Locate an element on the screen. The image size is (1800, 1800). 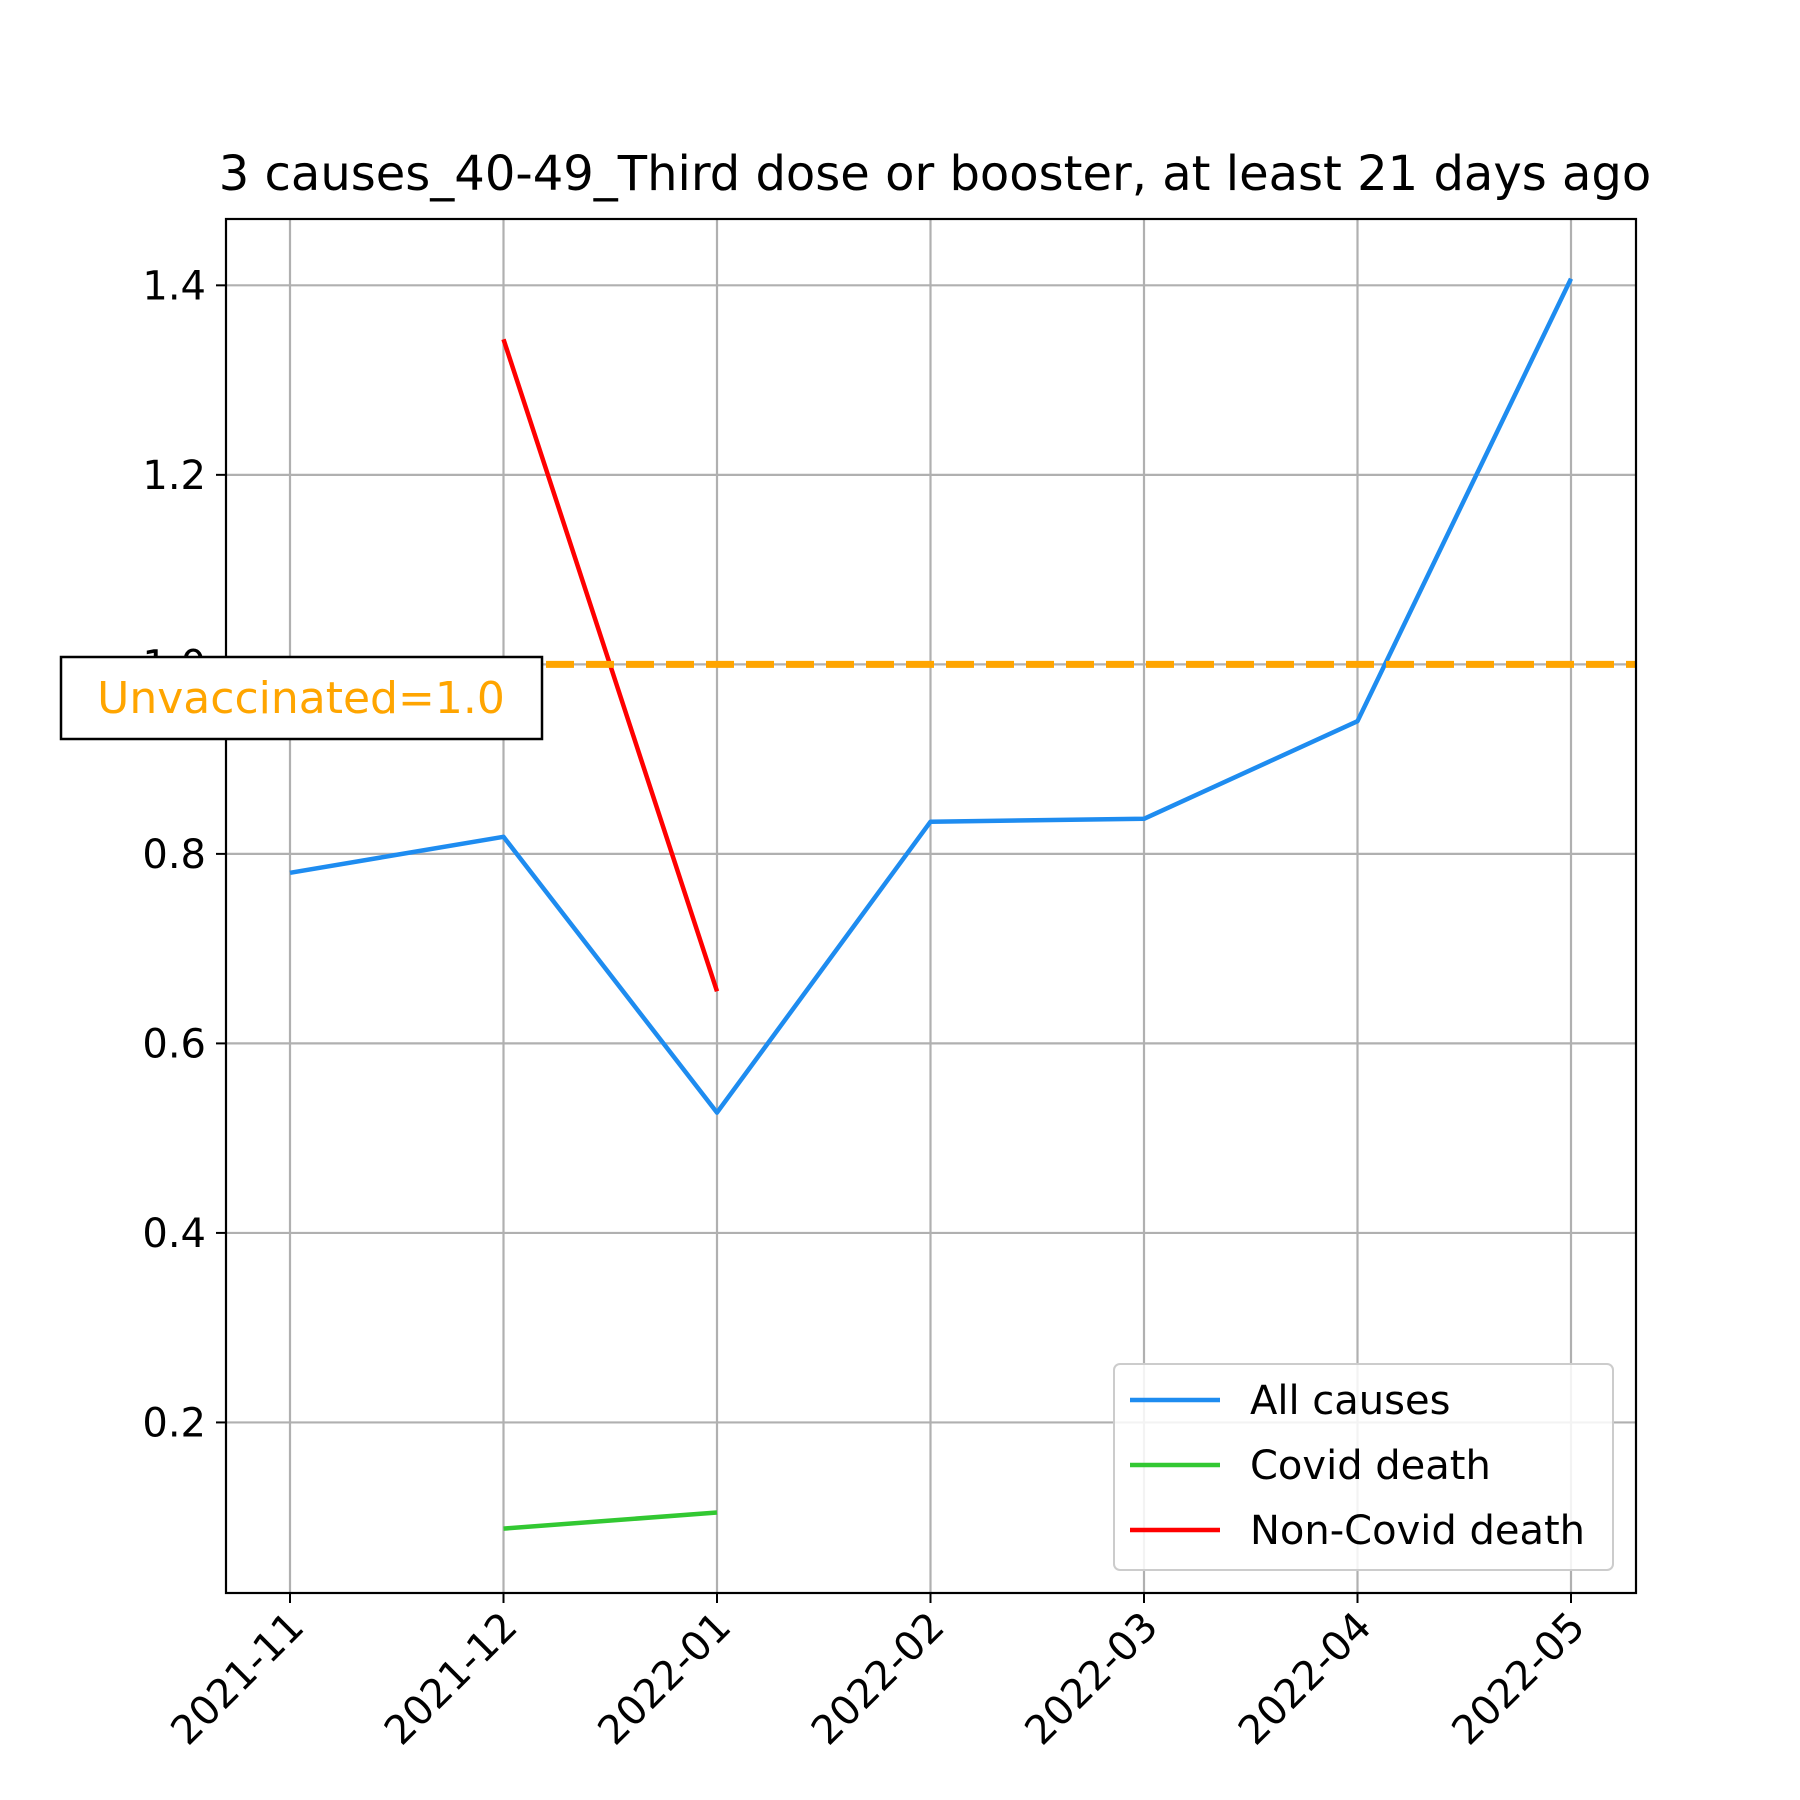
legend-label: Non-Covid death is located at coordinates (1417, 1531).